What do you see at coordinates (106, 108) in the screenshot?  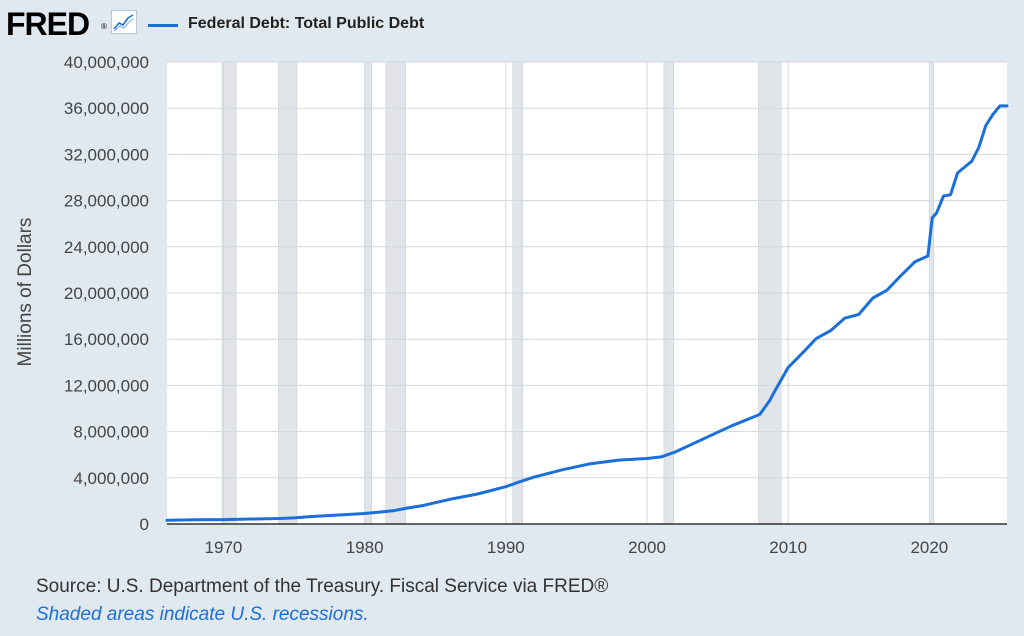 I see `y-tick-label: 36,000,000` at bounding box center [106, 108].